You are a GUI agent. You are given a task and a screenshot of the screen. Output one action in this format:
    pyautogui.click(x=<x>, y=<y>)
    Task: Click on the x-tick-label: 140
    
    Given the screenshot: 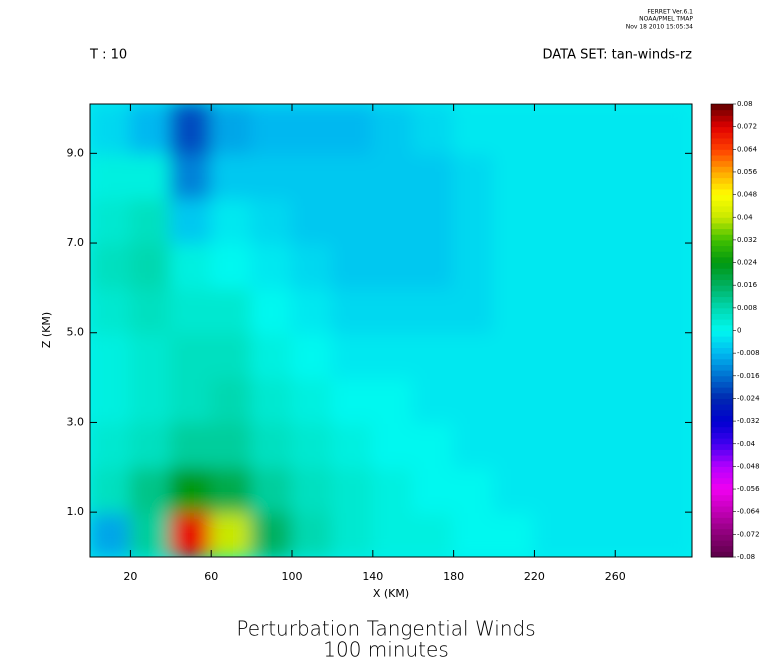 What is the action you would take?
    pyautogui.click(x=372, y=576)
    